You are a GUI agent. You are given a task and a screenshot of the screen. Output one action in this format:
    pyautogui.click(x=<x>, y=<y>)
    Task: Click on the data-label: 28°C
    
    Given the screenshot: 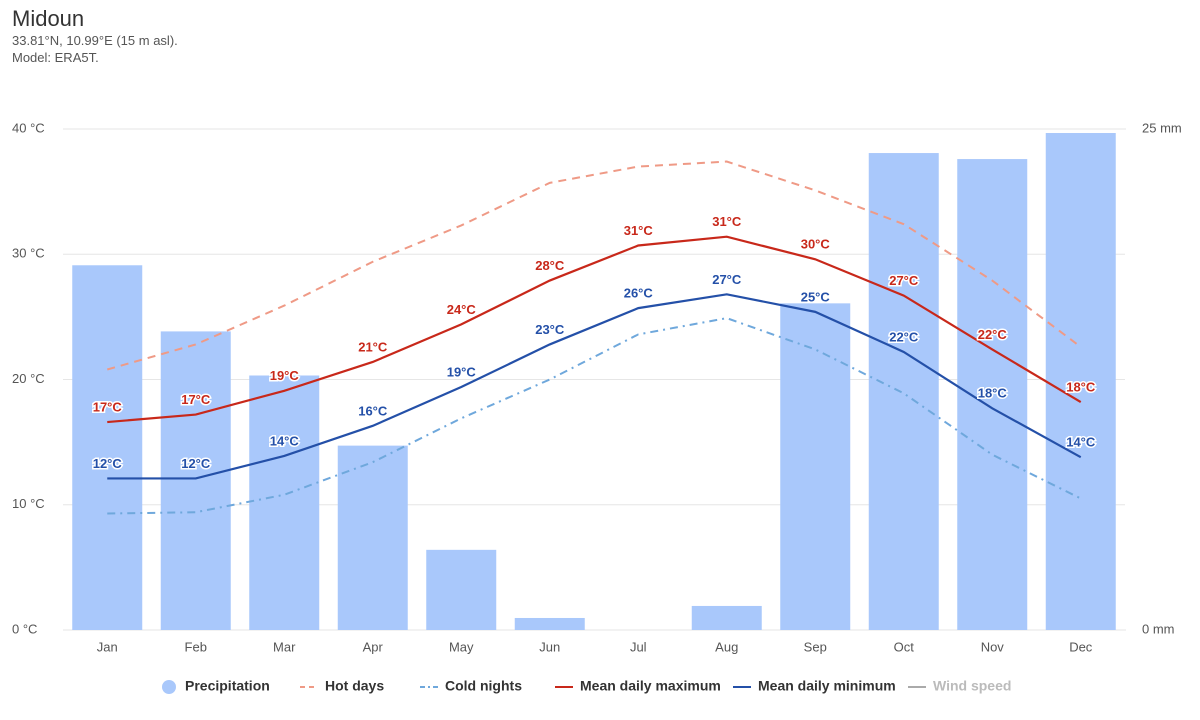 What is the action you would take?
    pyautogui.click(x=550, y=265)
    